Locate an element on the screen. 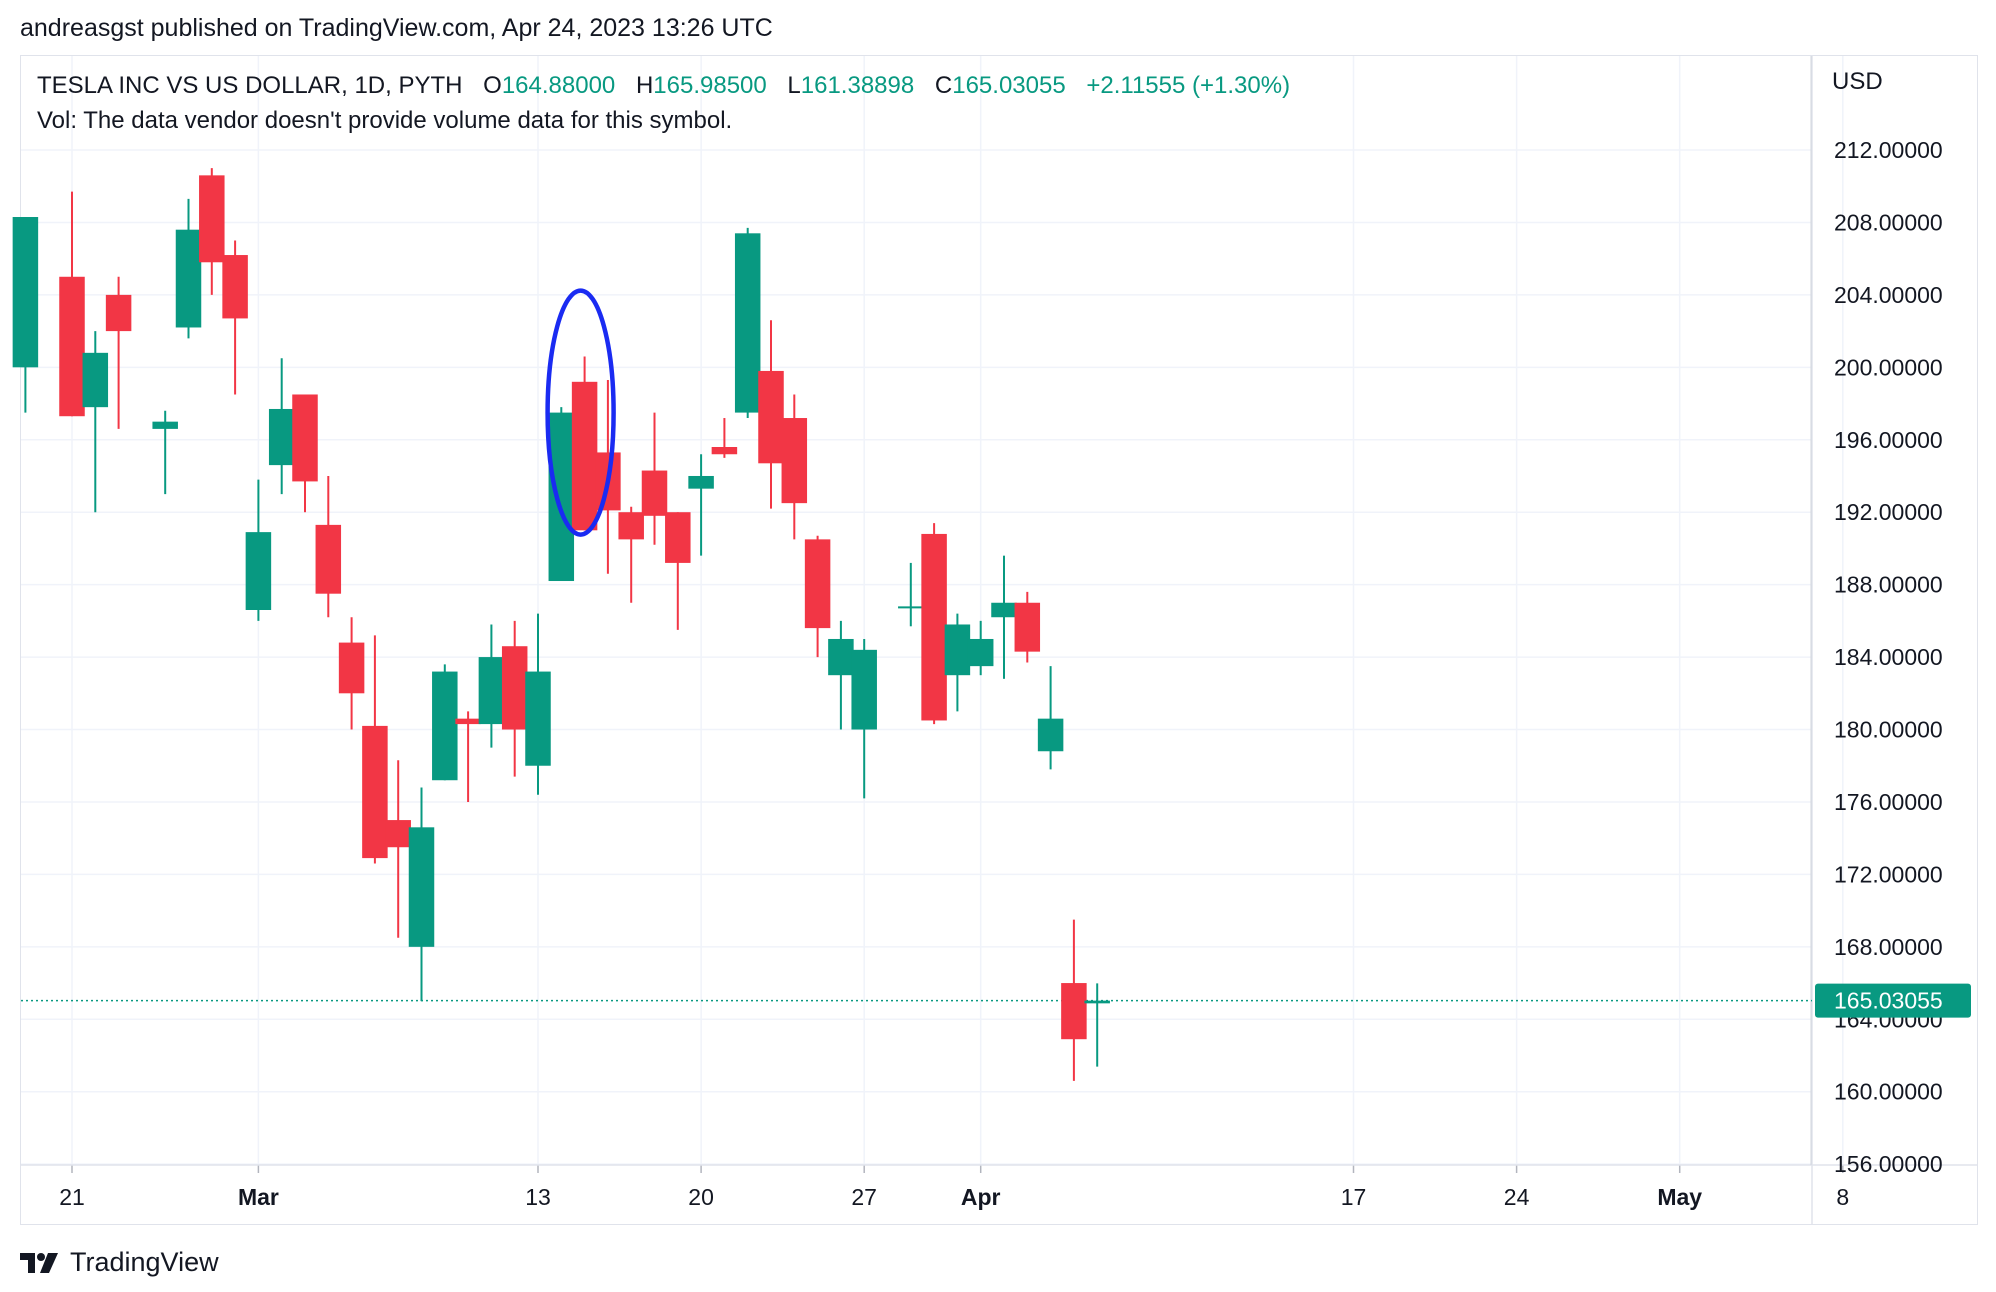 This screenshot has height=1292, width=1996. y-tick-label: 172.00000 is located at coordinates (1888, 874).